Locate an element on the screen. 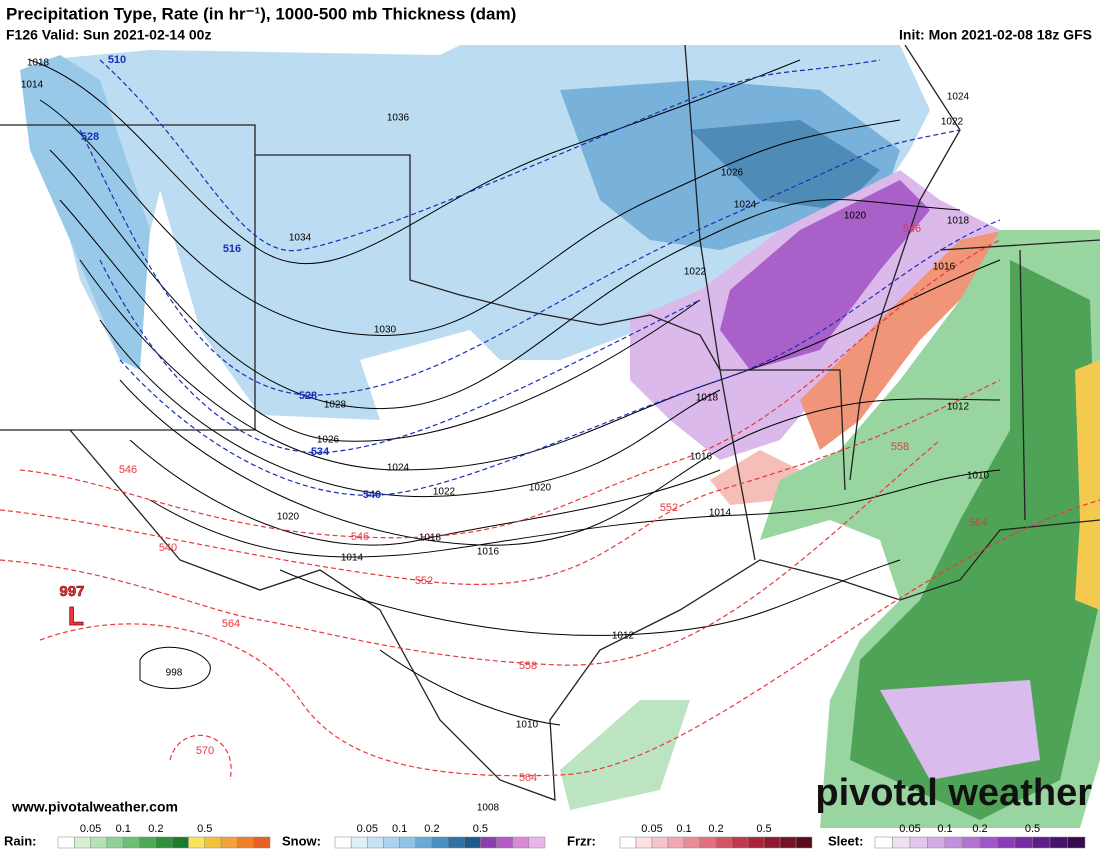  thickness-warm is located at coordinates (200, 757).